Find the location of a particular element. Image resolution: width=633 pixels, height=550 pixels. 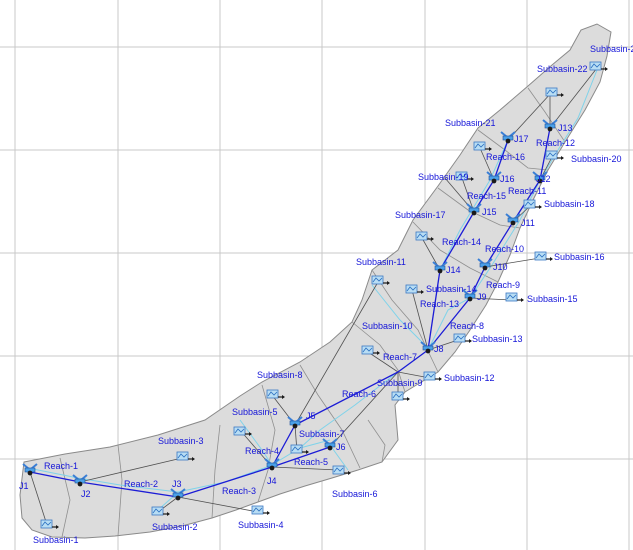

reach-label-9: Reach-9 is located at coordinates (503, 285).